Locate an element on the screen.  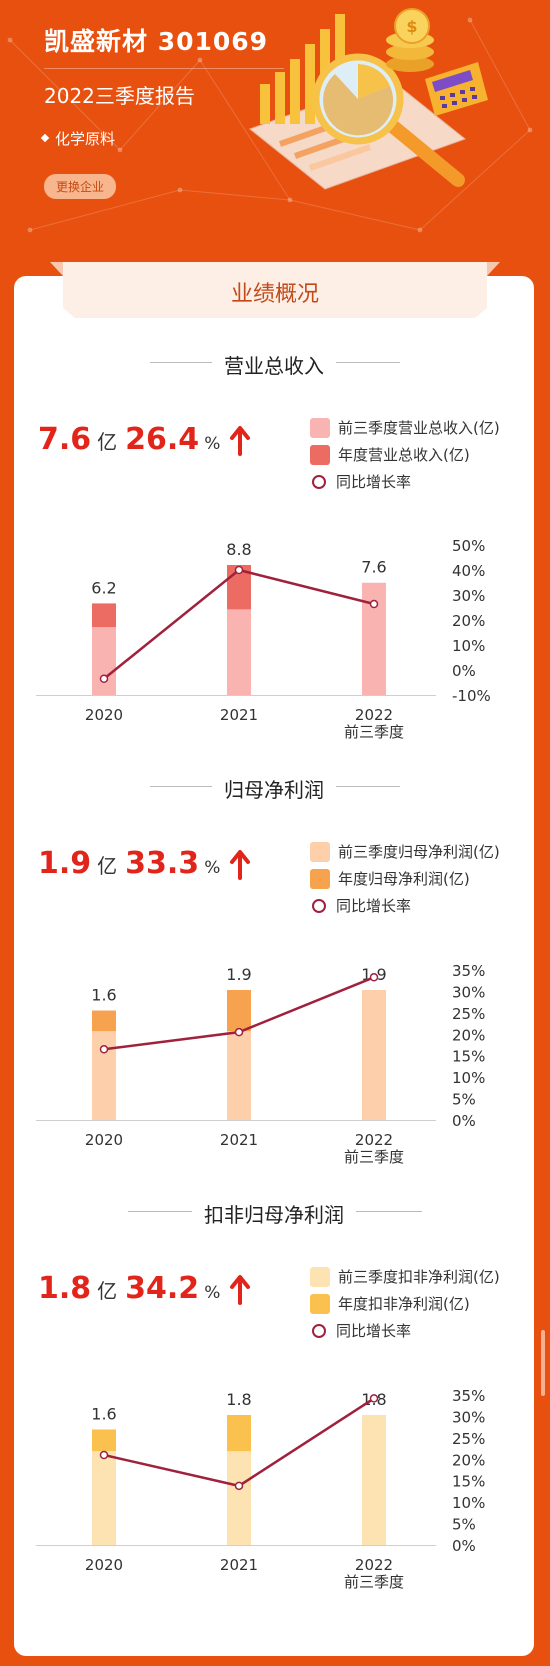
section-title-deducted-profit: 扣非归母净利润 is located at coordinates (274, 1213).